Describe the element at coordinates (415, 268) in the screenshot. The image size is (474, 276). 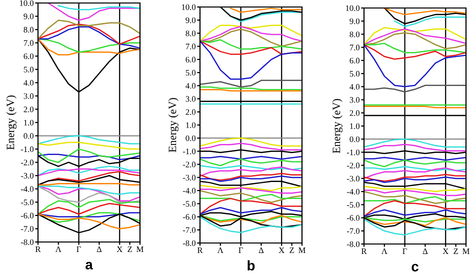
I see `x-axis-title: c` at that location.